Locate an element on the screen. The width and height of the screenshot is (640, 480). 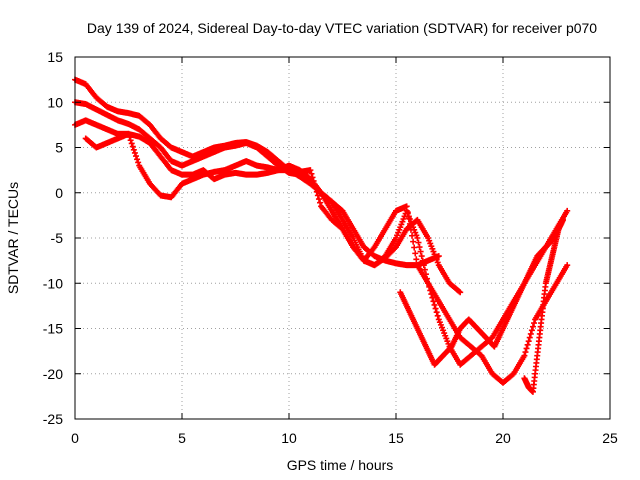
y-tick-label: -5 is located at coordinates (57, 238).